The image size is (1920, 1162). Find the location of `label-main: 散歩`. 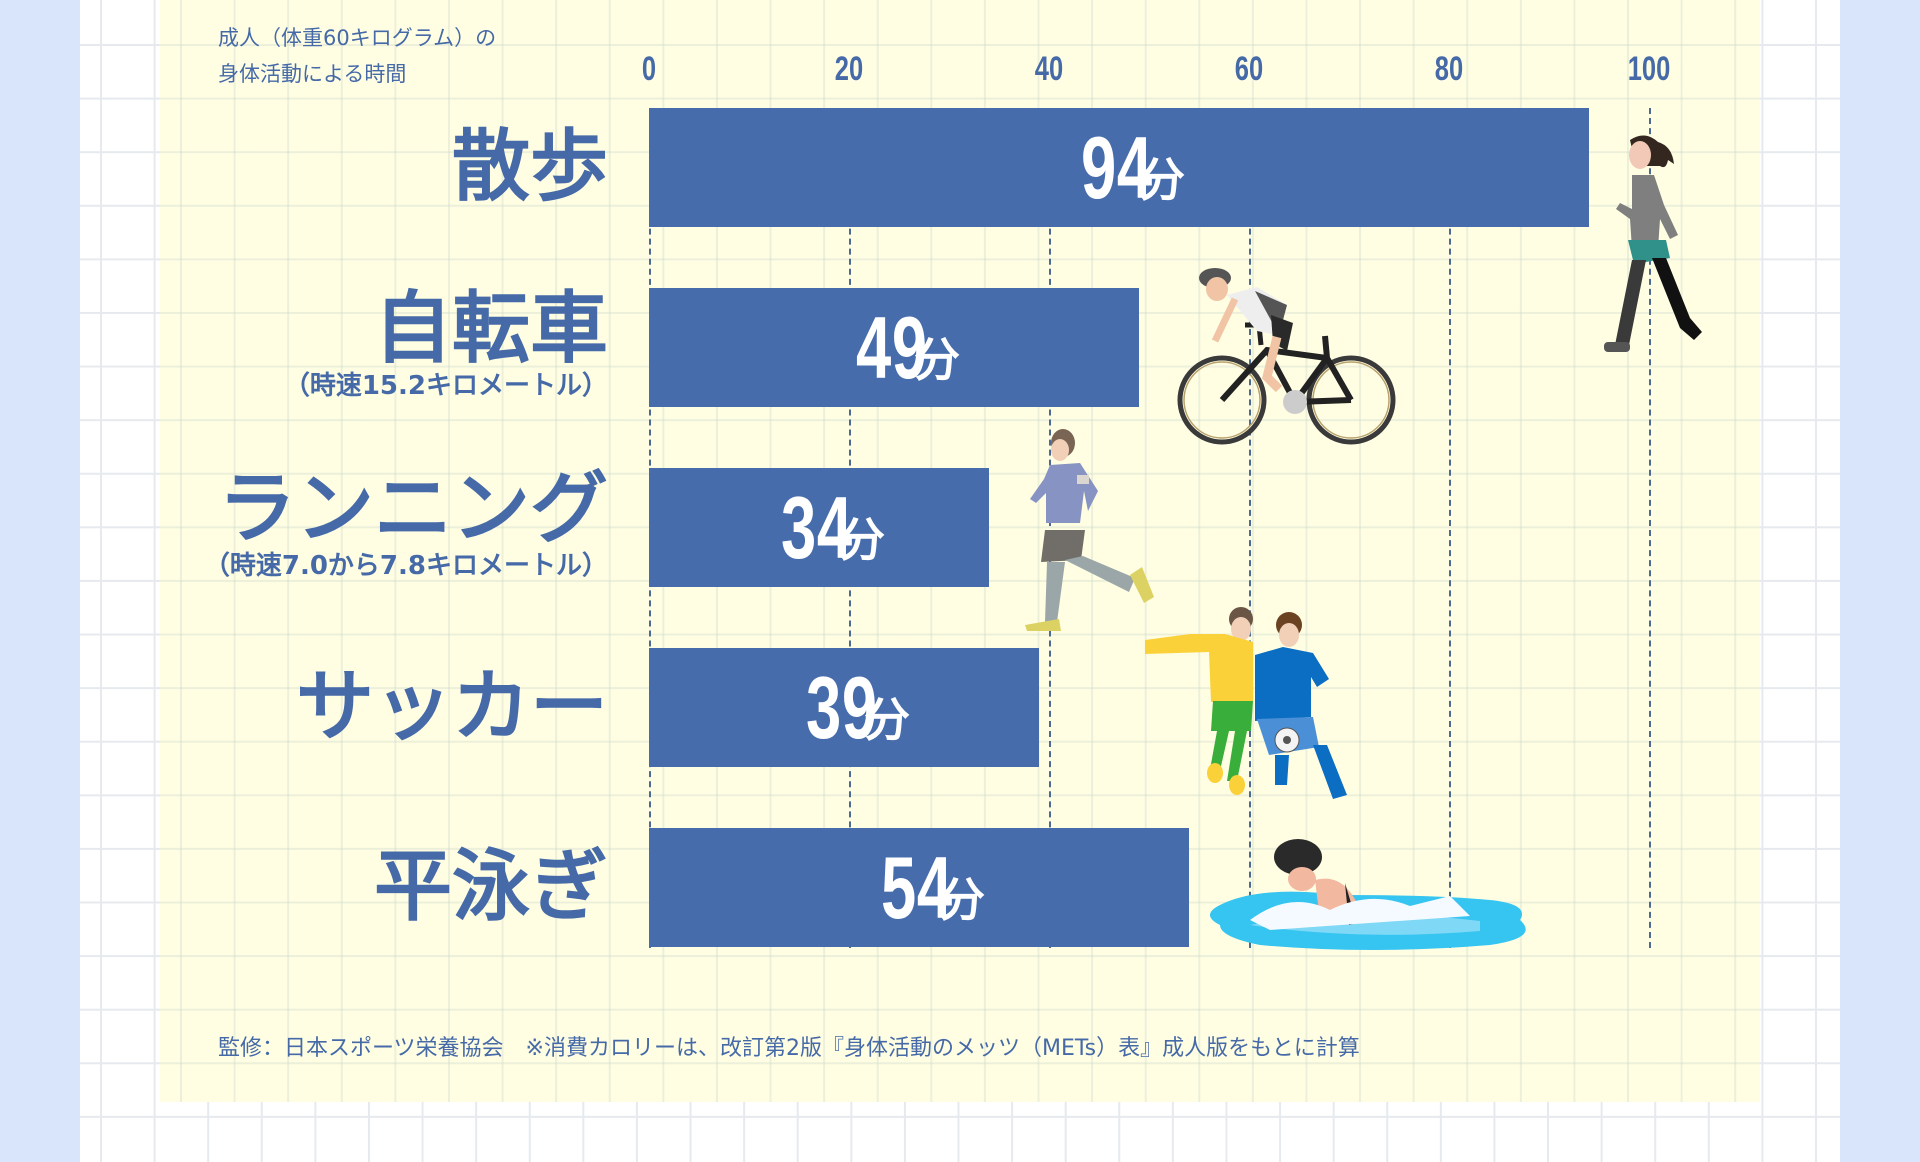

label-main: 散歩 is located at coordinates (529, 167).